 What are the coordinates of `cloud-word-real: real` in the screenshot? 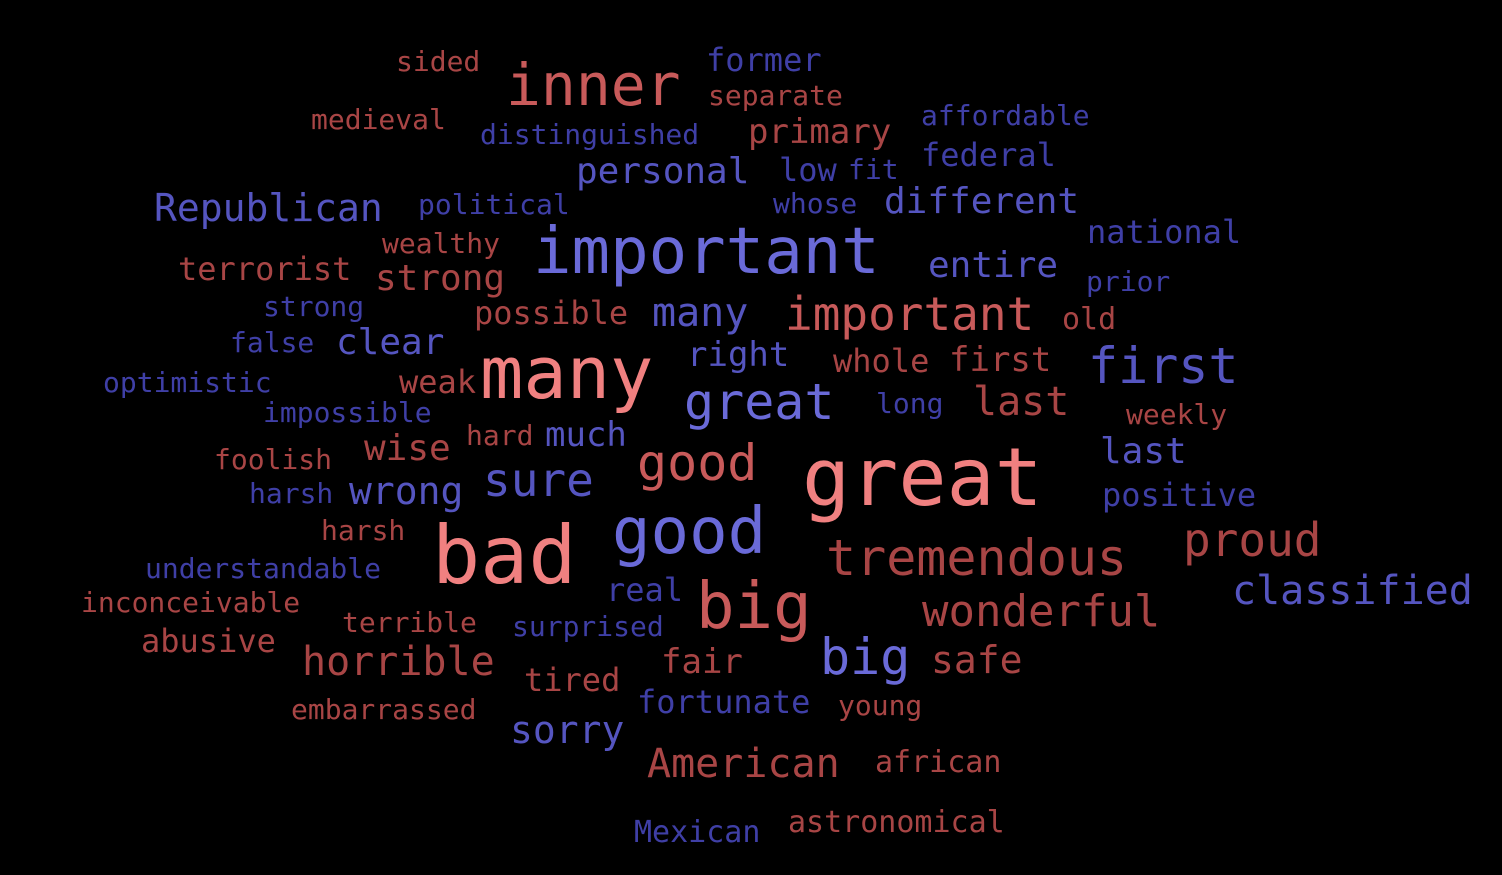 It's located at (645, 590).